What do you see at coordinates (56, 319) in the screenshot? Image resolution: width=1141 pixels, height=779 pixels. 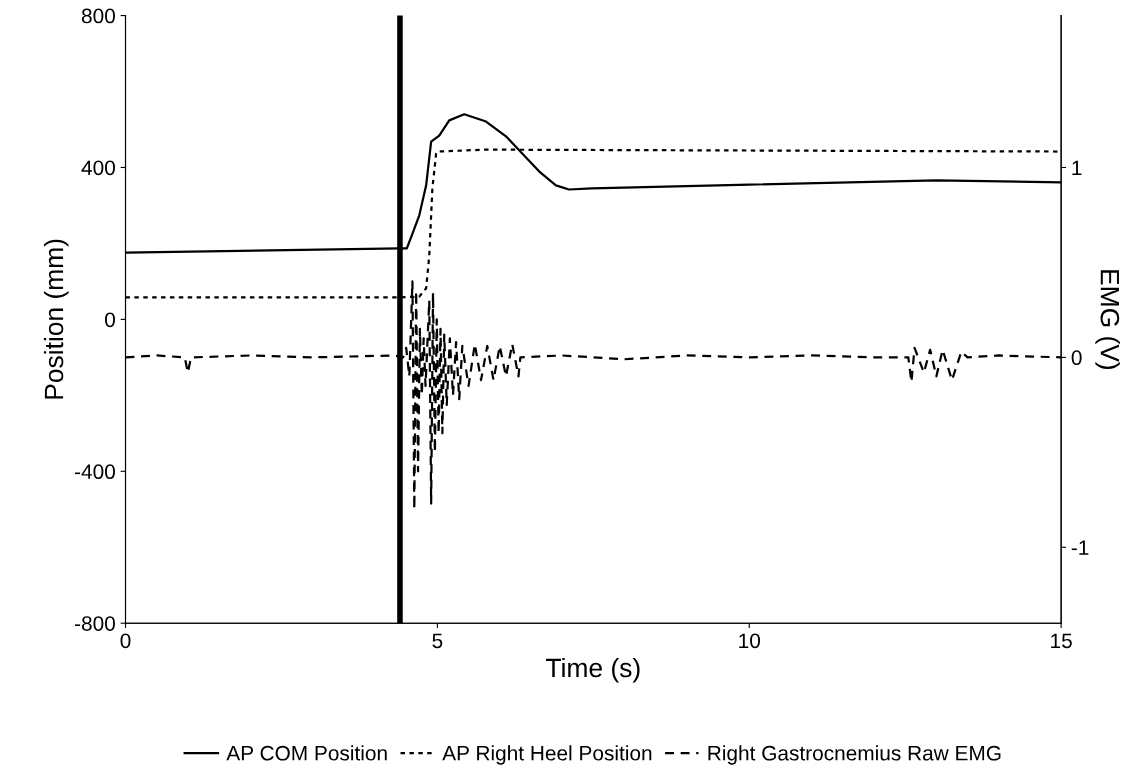 I see `y-axis-title: Position (mm)` at bounding box center [56, 319].